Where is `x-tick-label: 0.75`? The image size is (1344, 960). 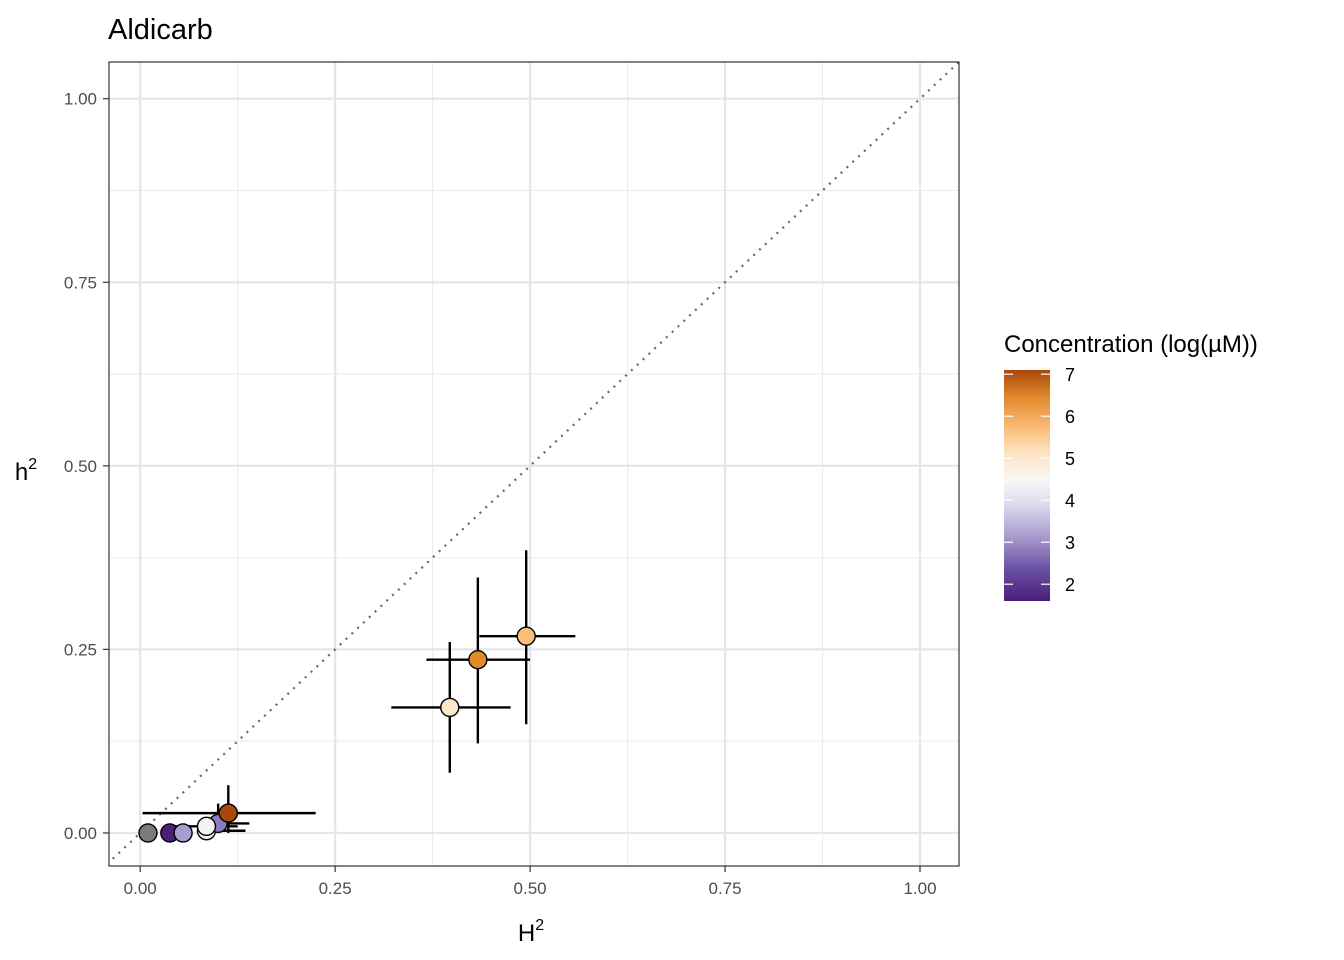 x-tick-label: 0.75 is located at coordinates (725, 888).